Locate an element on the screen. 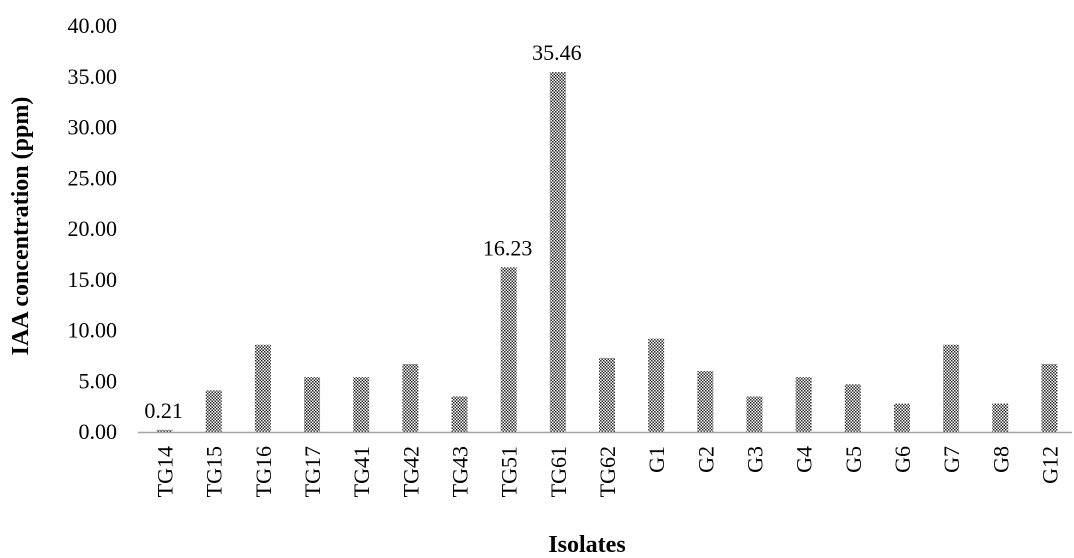 This screenshot has width=1074, height=558. x-tick-label: G7 is located at coordinates (951, 459).